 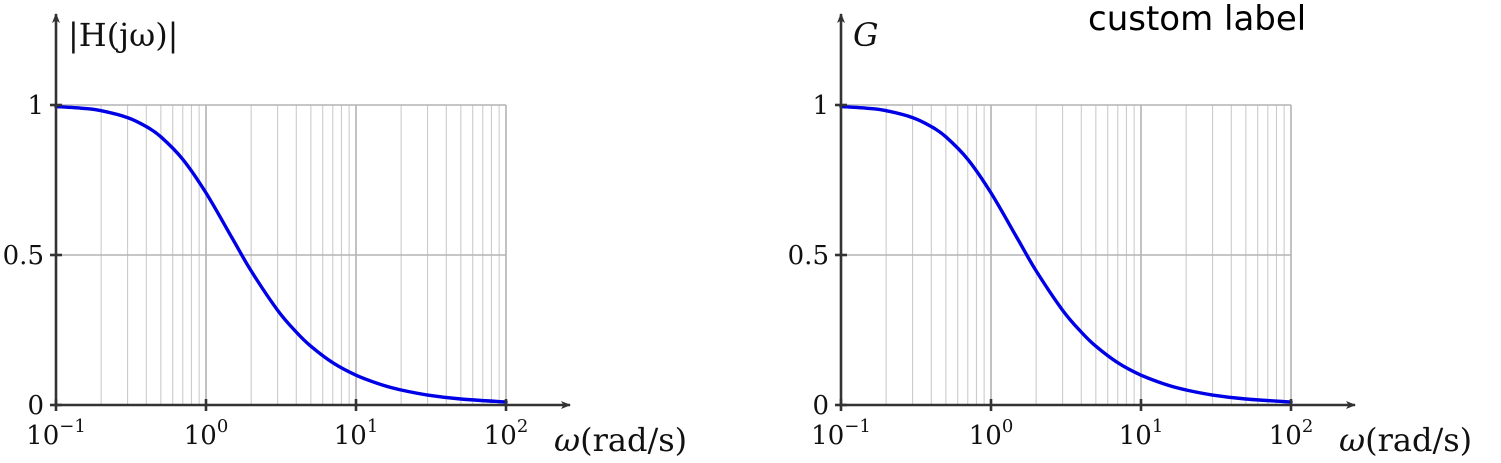 What do you see at coordinates (866, 35) in the screenshot?
I see `y-axis-label: G` at bounding box center [866, 35].